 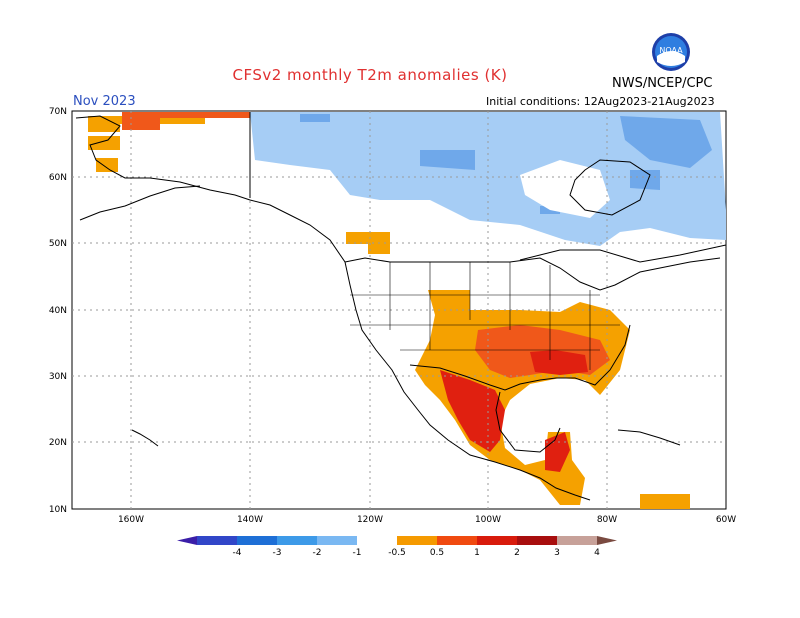 What do you see at coordinates (357, 553) in the screenshot?
I see `colorbar-label: -1` at bounding box center [357, 553].